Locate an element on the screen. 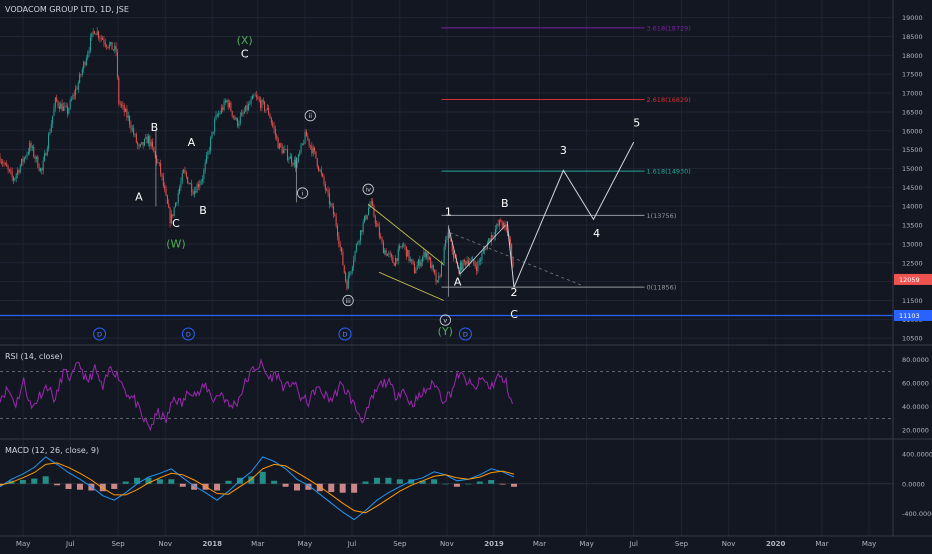  x-tick-label: May is located at coordinates (305, 544).